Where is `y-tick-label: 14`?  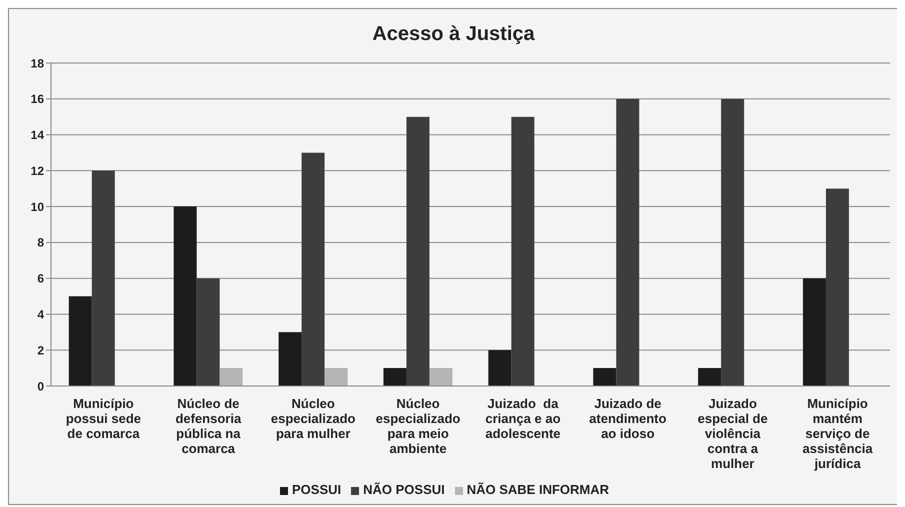
y-tick-label: 14 is located at coordinates (37, 135).